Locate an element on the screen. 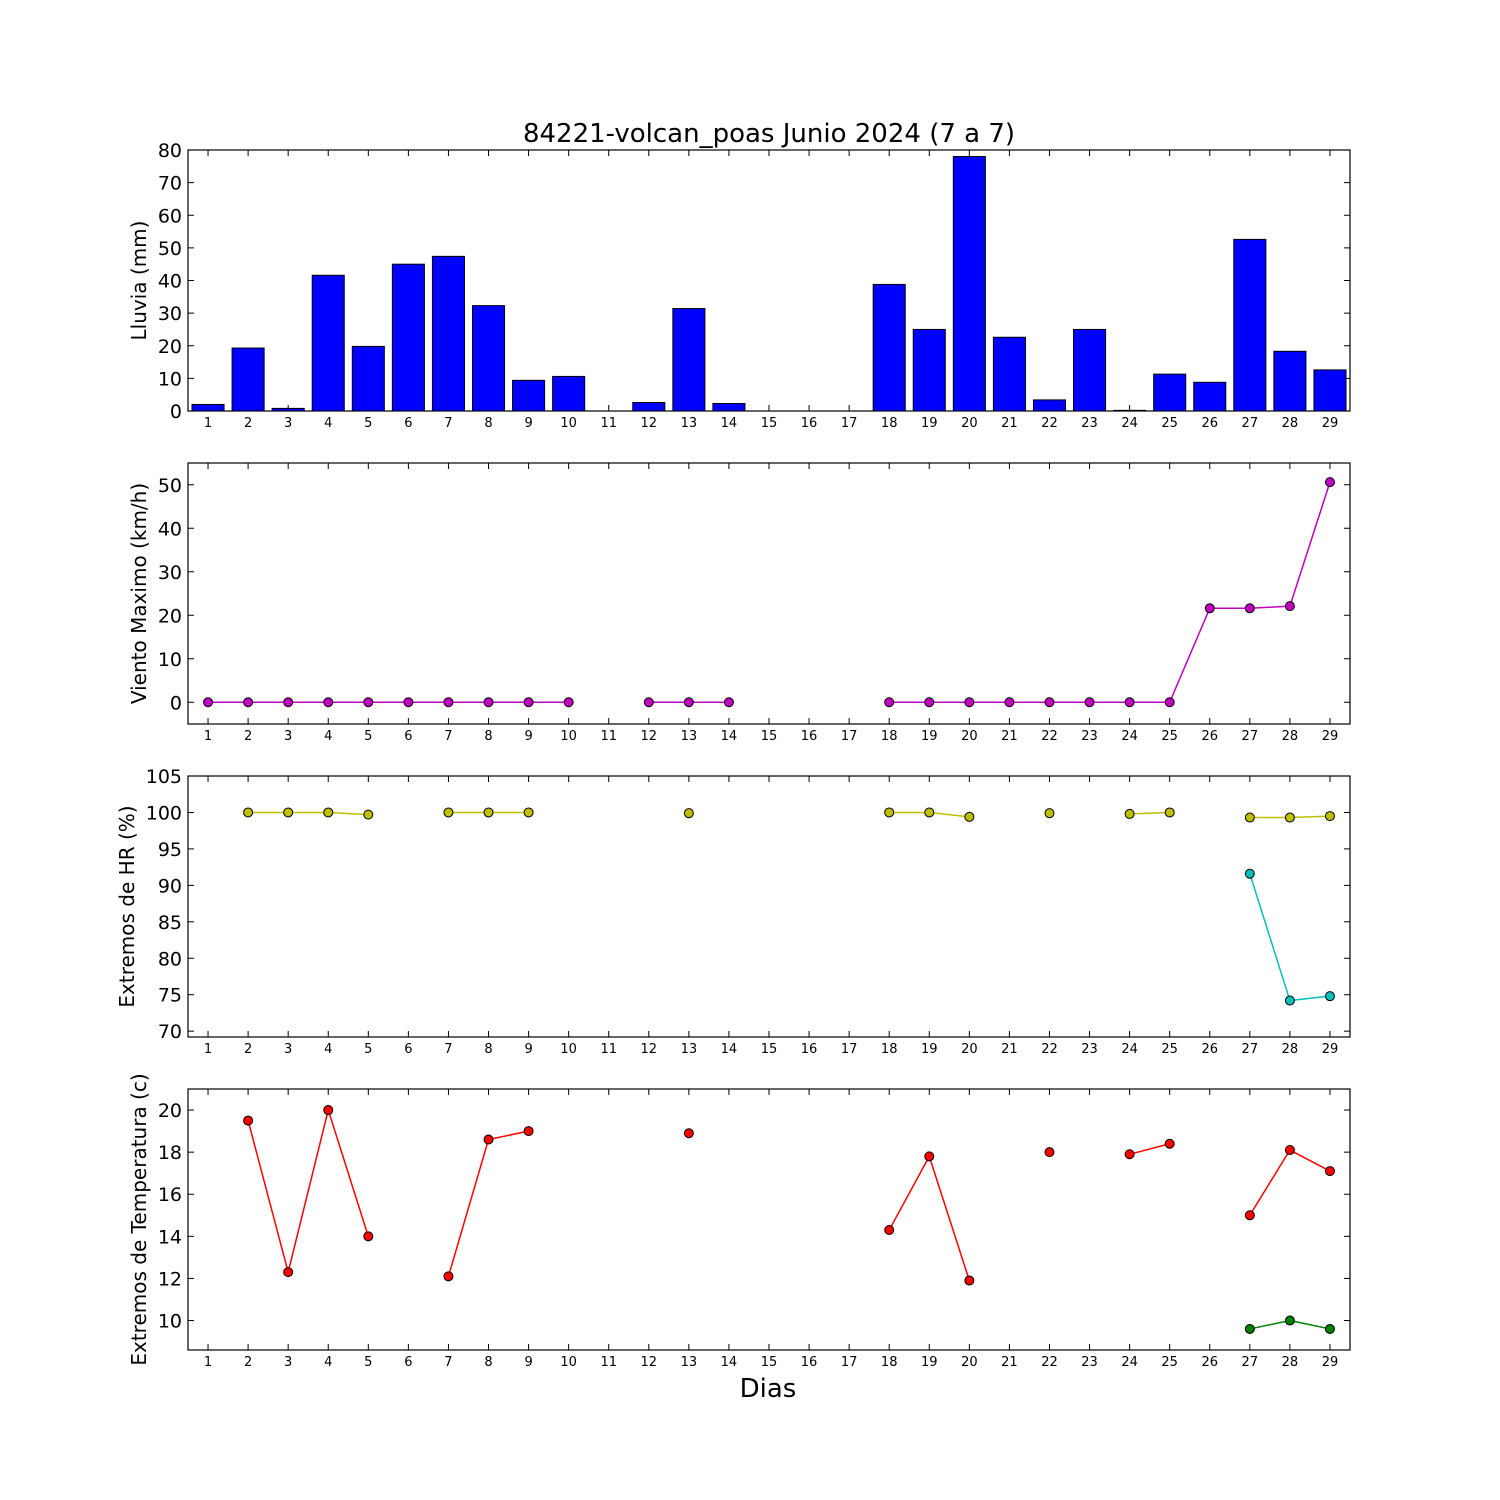 Image resolution: width=1500 pixels, height=1500 pixels. y-axis-label: Extremos de HR (%) is located at coordinates (127, 906).